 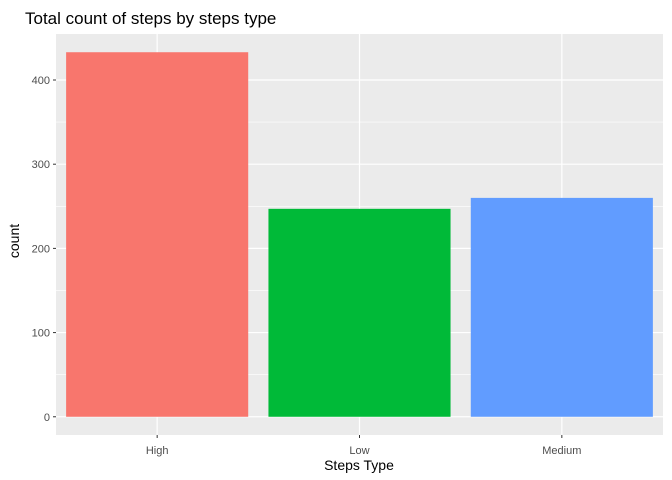 I want to click on x-tick-labels: High Low Medium, so click(x=364, y=451).